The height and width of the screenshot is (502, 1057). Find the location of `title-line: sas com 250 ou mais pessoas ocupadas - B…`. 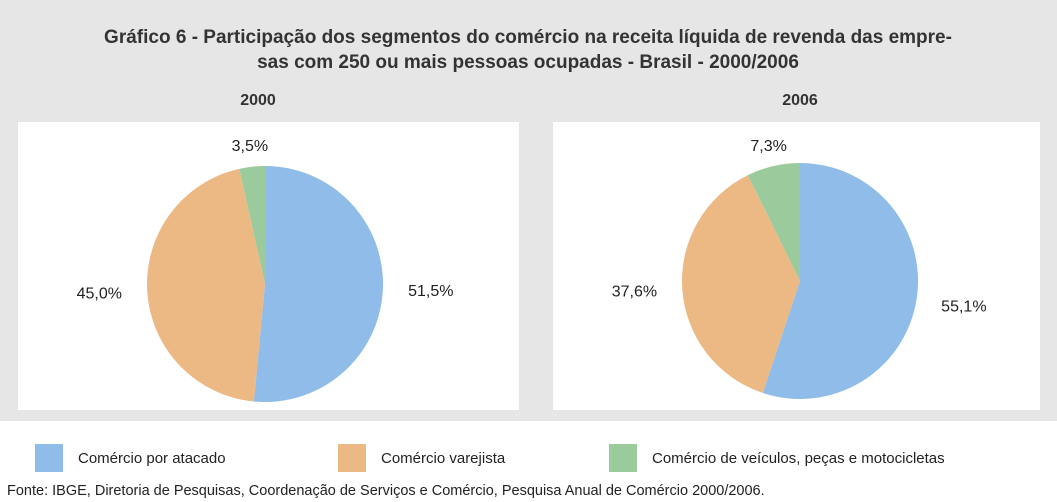

title-line: sas com 250 ou mais pessoas ocupadas - B… is located at coordinates (528, 62).